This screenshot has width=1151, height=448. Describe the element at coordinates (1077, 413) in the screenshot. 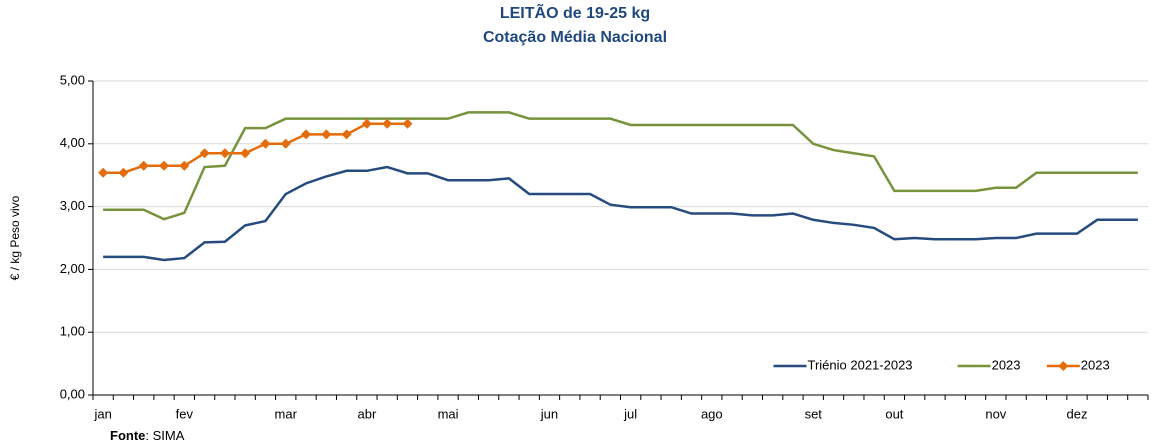

I see `x-tick-label: dez` at that location.